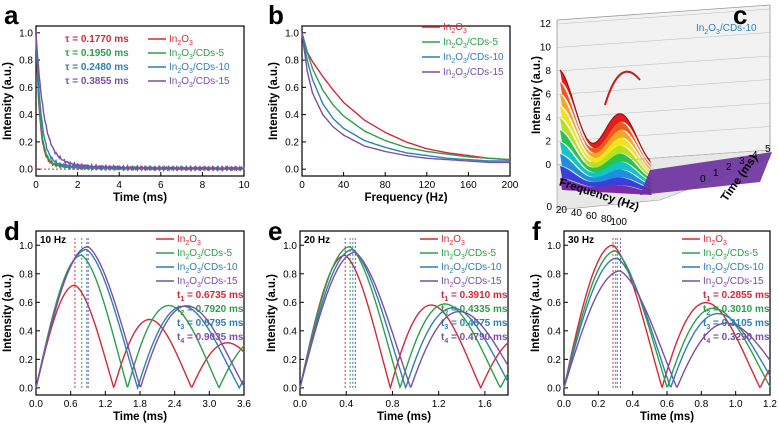 Image resolution: width=779 pixels, height=429 pixels. Describe the element at coordinates (175, 404) in the screenshot. I see `x-tick-label: 2.4` at that location.